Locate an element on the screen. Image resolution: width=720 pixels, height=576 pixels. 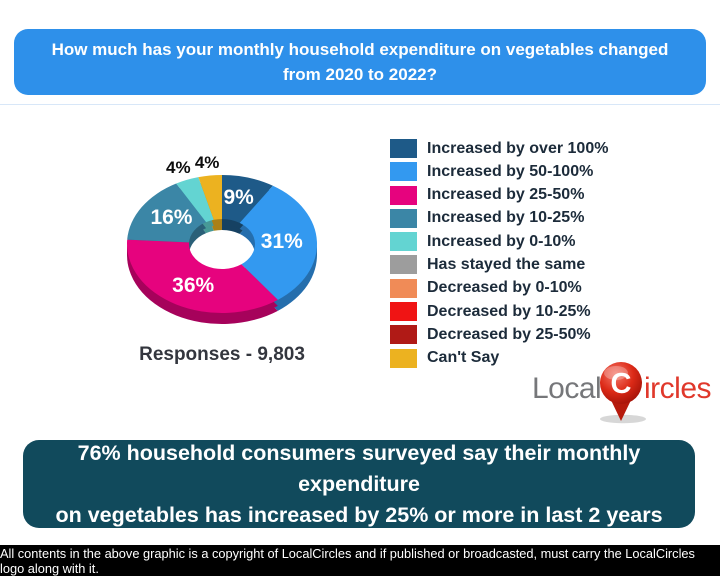
legend-label: Can't Say is located at coordinates (463, 358).